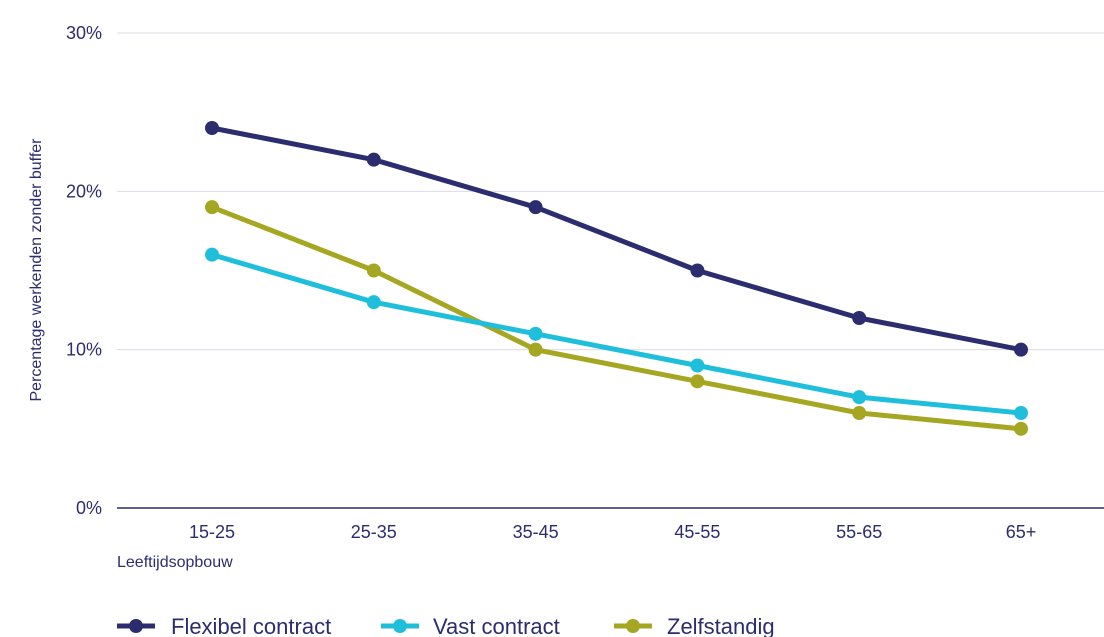 Image resolution: width=1104 pixels, height=637 pixels. Describe the element at coordinates (84, 350) in the screenshot. I see `y-tick-label: 10%` at that location.